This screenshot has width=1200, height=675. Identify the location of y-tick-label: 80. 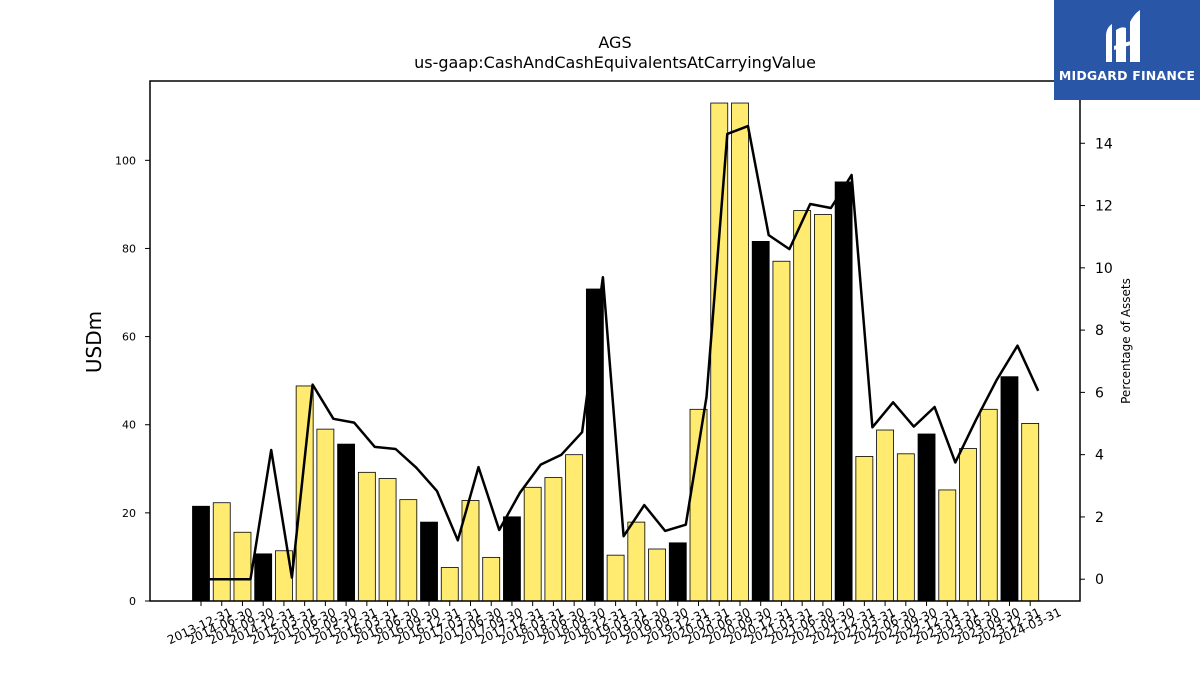
(129, 248).